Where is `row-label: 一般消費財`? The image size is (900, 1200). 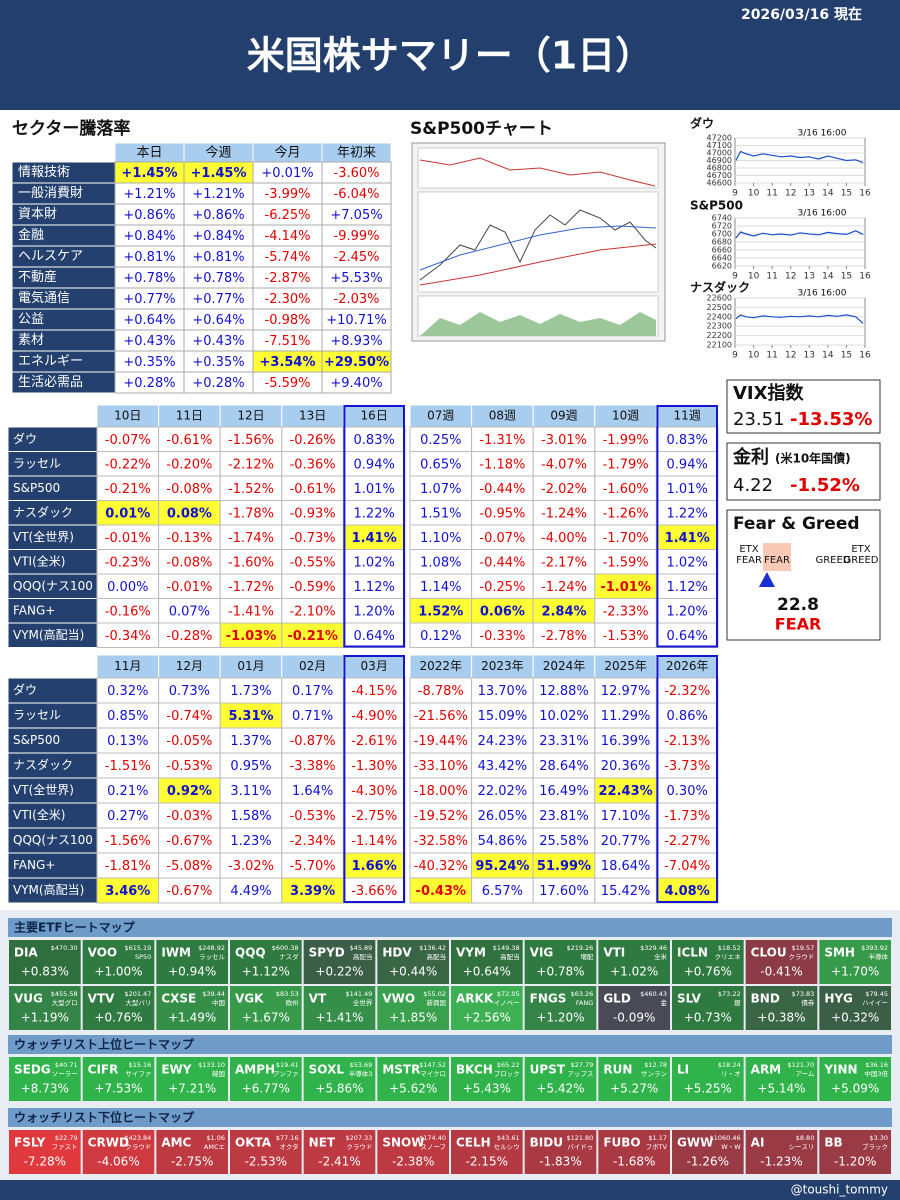 row-label: 一般消費財 is located at coordinates (50, 193).